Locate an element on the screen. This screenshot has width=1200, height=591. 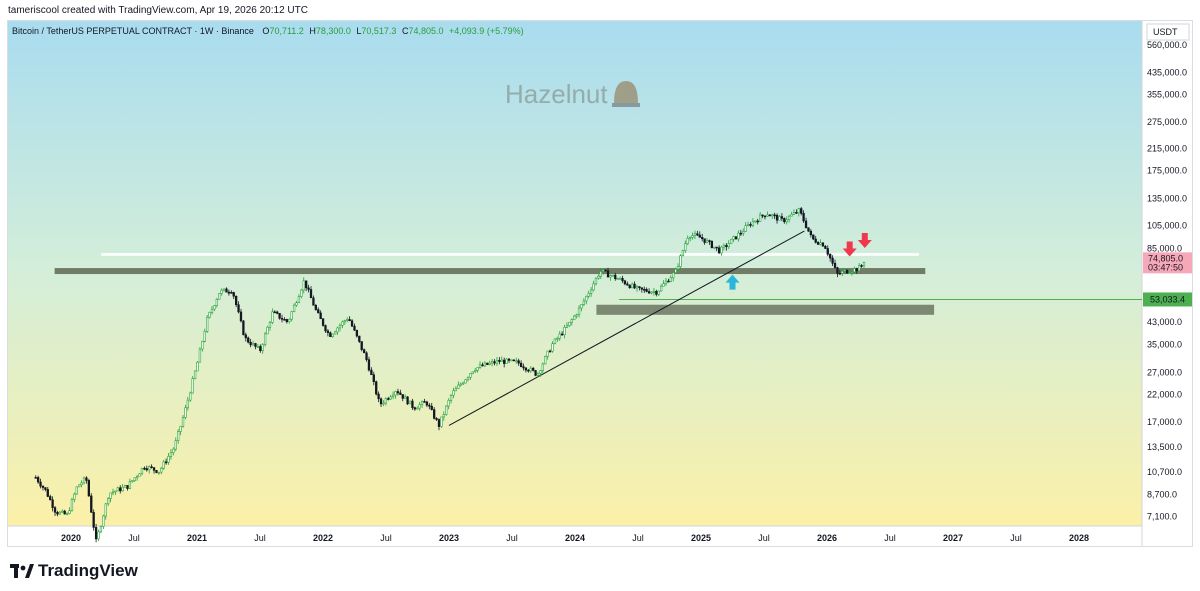
arrow-down-icon is located at coordinates (864, 241).